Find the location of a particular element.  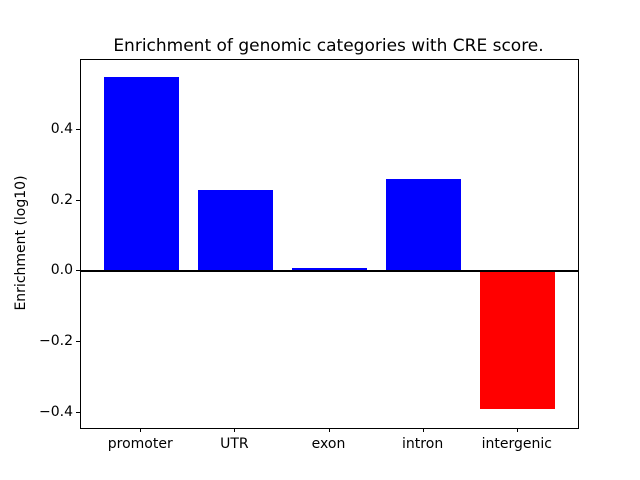

x-tick-label-exon: exon is located at coordinates (328, 444).